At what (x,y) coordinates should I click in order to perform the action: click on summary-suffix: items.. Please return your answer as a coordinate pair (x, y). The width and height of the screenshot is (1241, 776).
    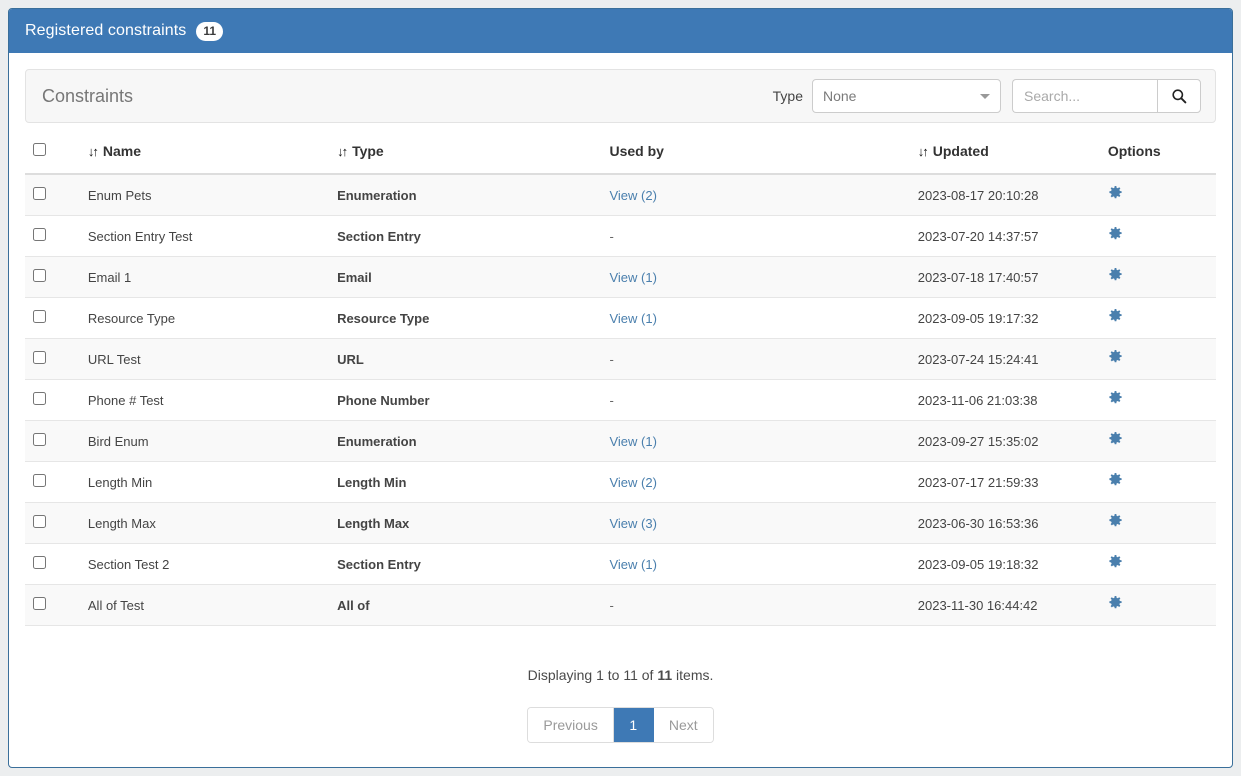
    Looking at the image, I should click on (693, 675).